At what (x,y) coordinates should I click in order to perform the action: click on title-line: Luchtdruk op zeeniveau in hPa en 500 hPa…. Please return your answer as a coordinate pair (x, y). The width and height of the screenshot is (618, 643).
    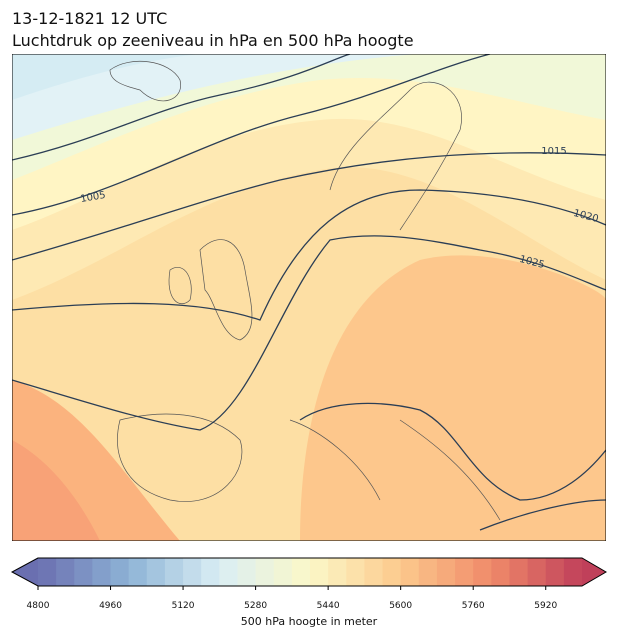
    Looking at the image, I should click on (213, 40).